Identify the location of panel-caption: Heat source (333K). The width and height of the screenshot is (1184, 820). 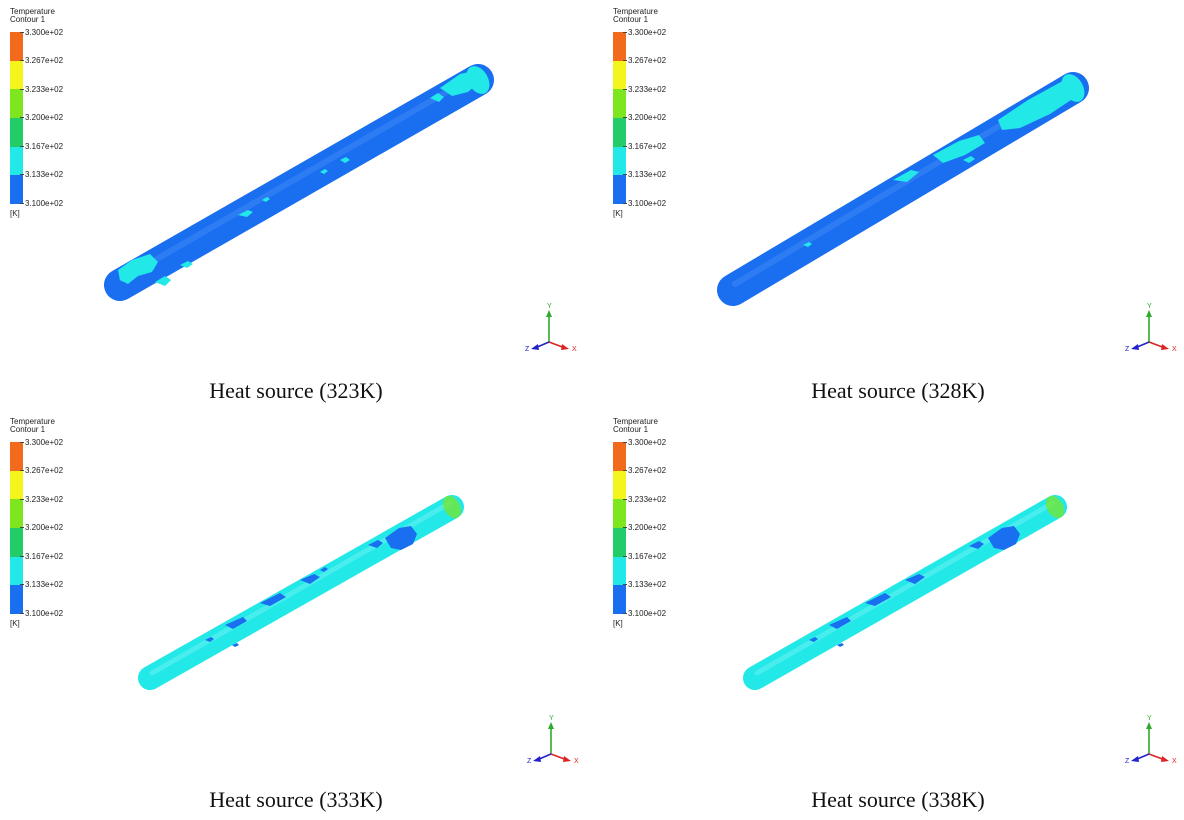
(296, 799).